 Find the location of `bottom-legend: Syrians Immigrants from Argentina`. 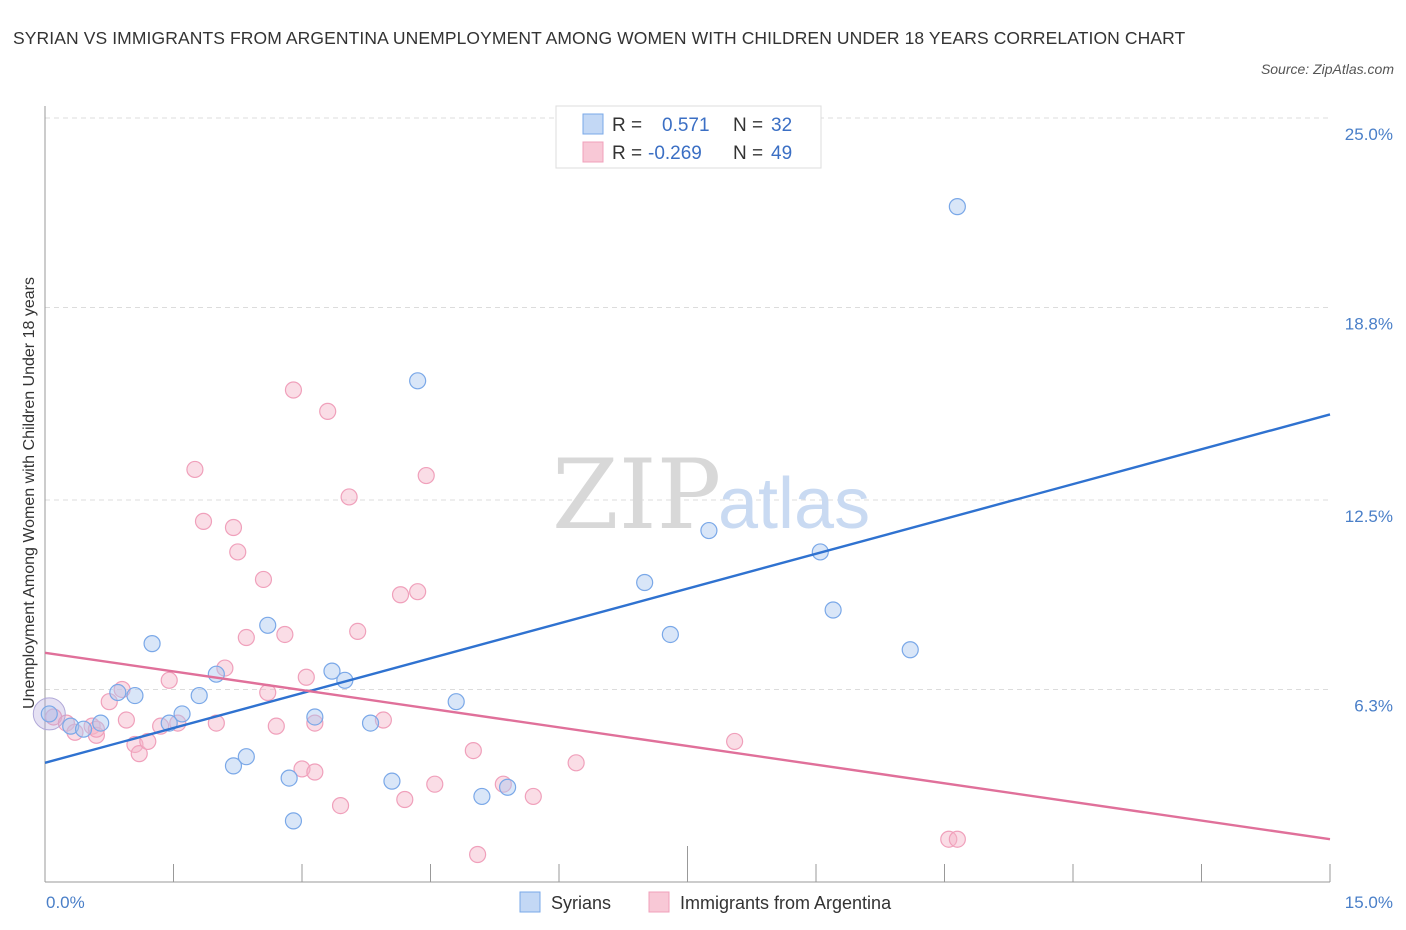

bottom-legend: Syrians Immigrants from Argentina is located at coordinates (705, 902).